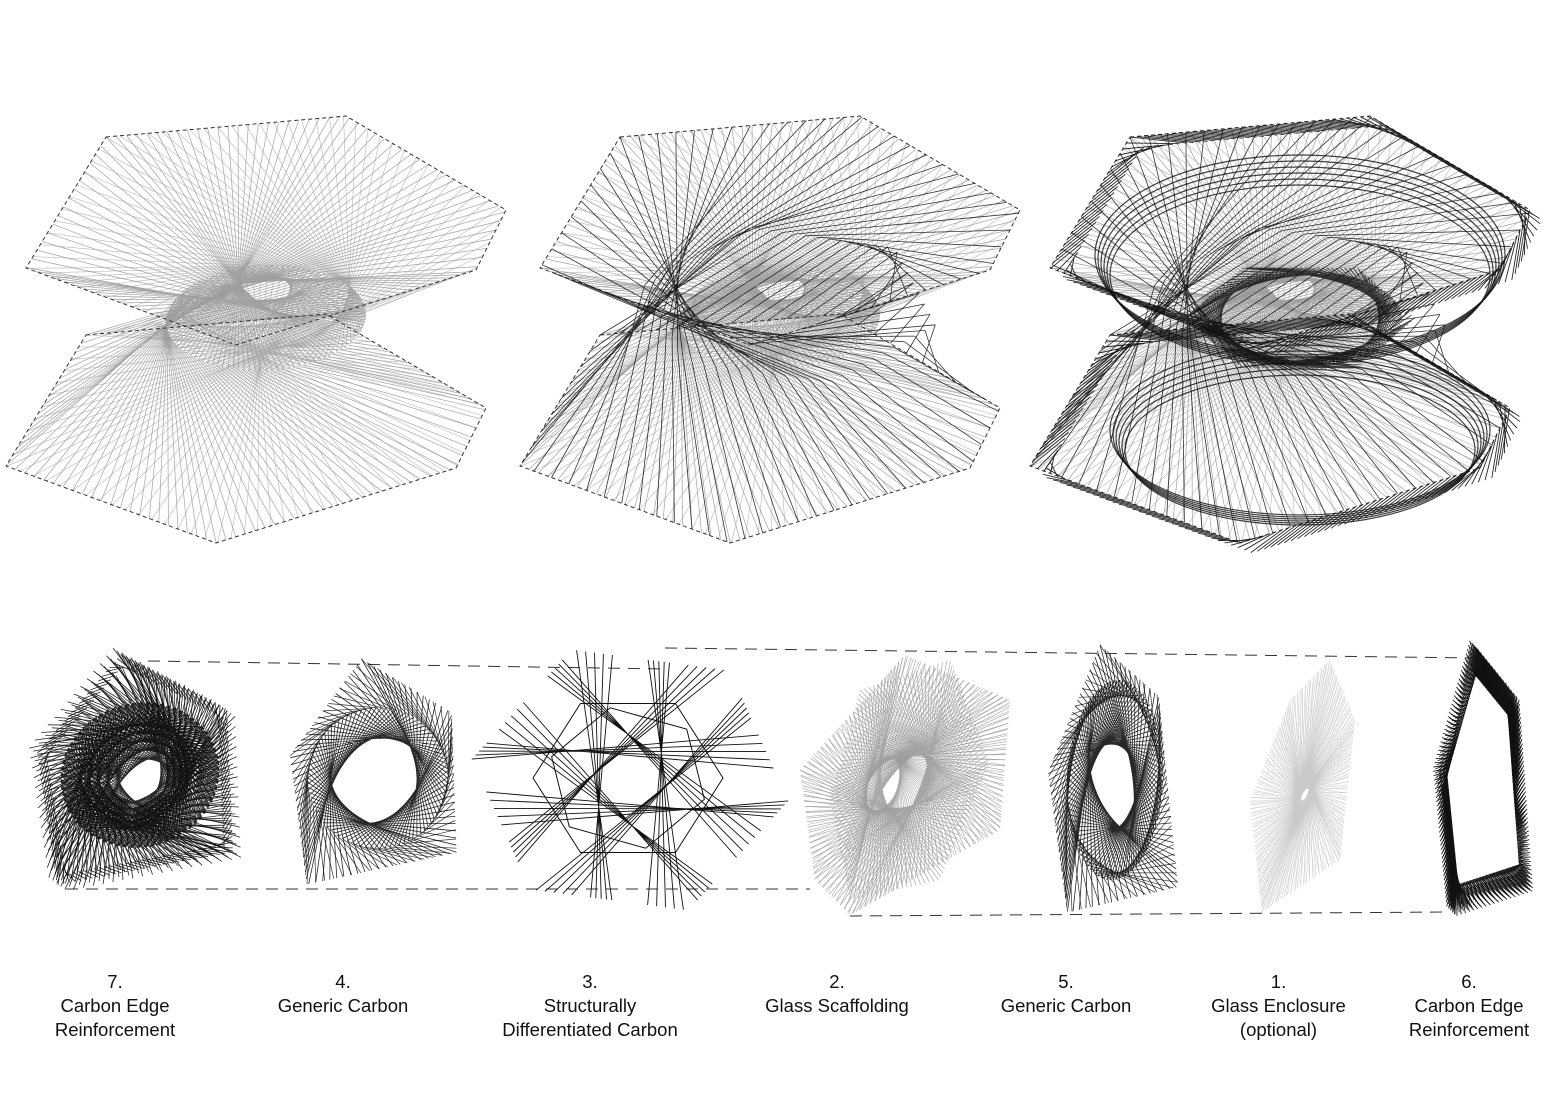  I want to click on layer-6-carbon-edge-reinforcement, so click(1483, 778).